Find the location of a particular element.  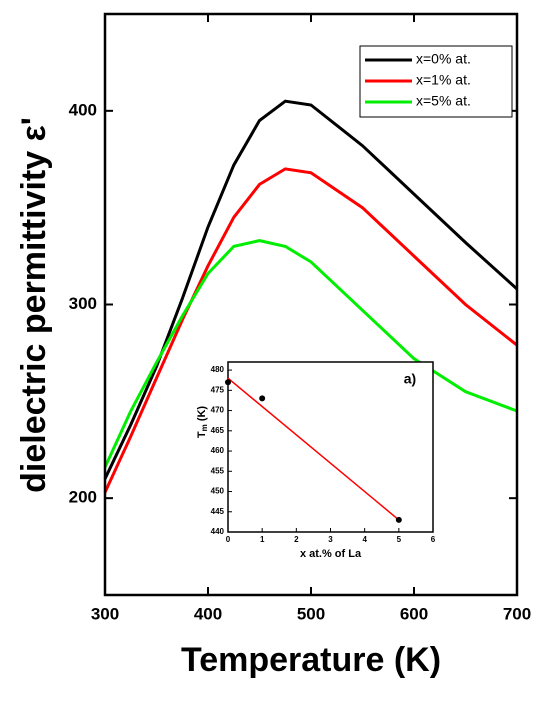

inset-y-label: Tm (K) is located at coordinates (202, 422).